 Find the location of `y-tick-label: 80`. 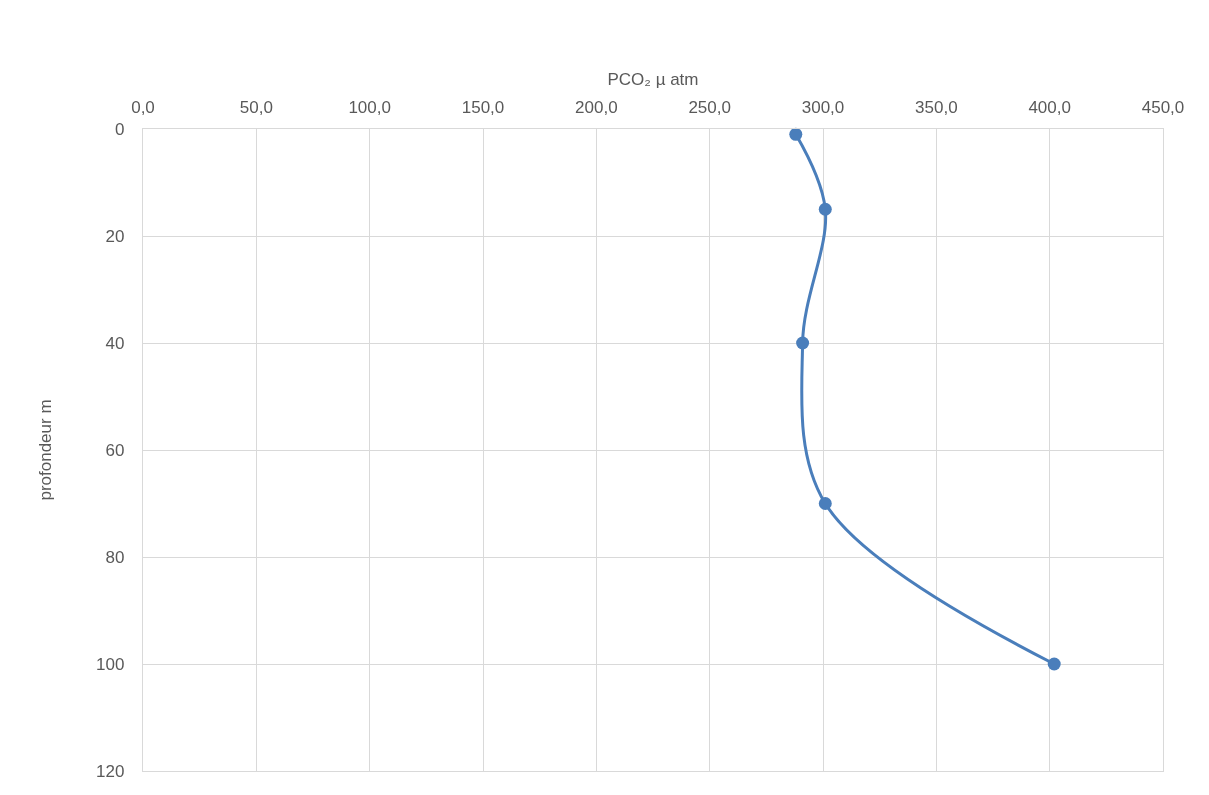

y-tick-label: 80 is located at coordinates (115, 557).